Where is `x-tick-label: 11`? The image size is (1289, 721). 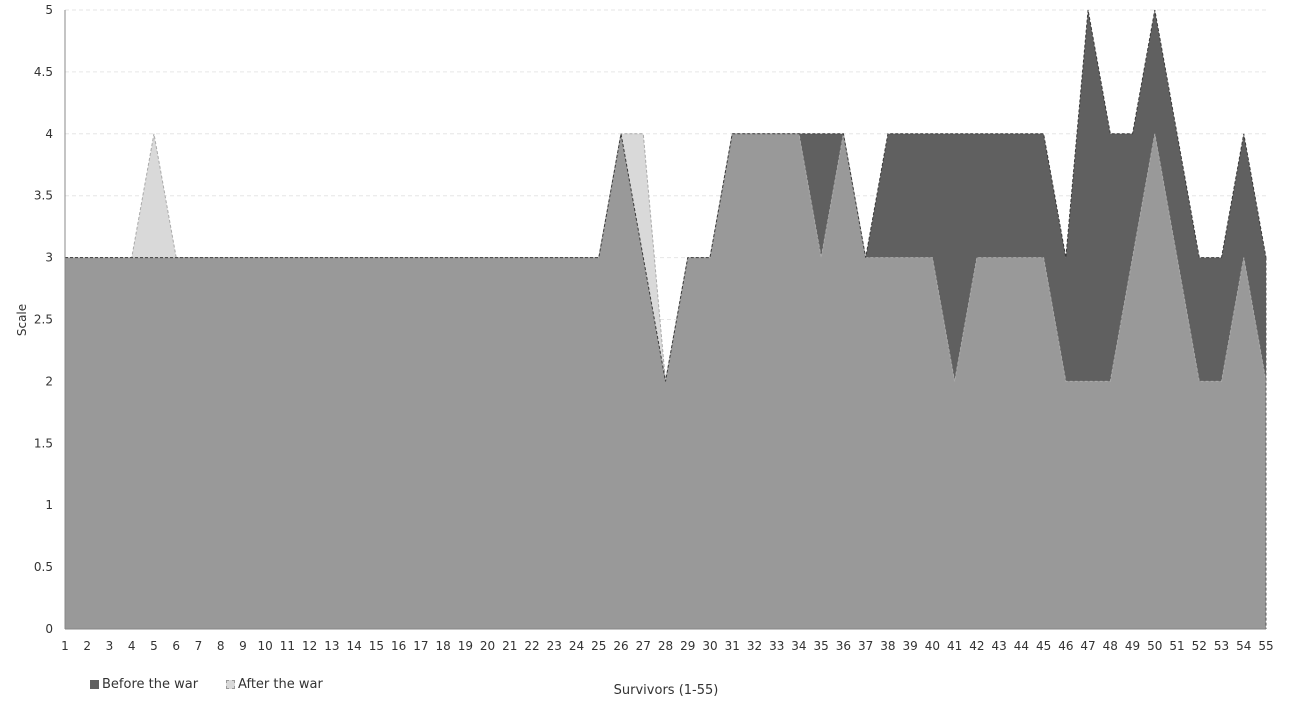
x-tick-label: 11 is located at coordinates (287, 646).